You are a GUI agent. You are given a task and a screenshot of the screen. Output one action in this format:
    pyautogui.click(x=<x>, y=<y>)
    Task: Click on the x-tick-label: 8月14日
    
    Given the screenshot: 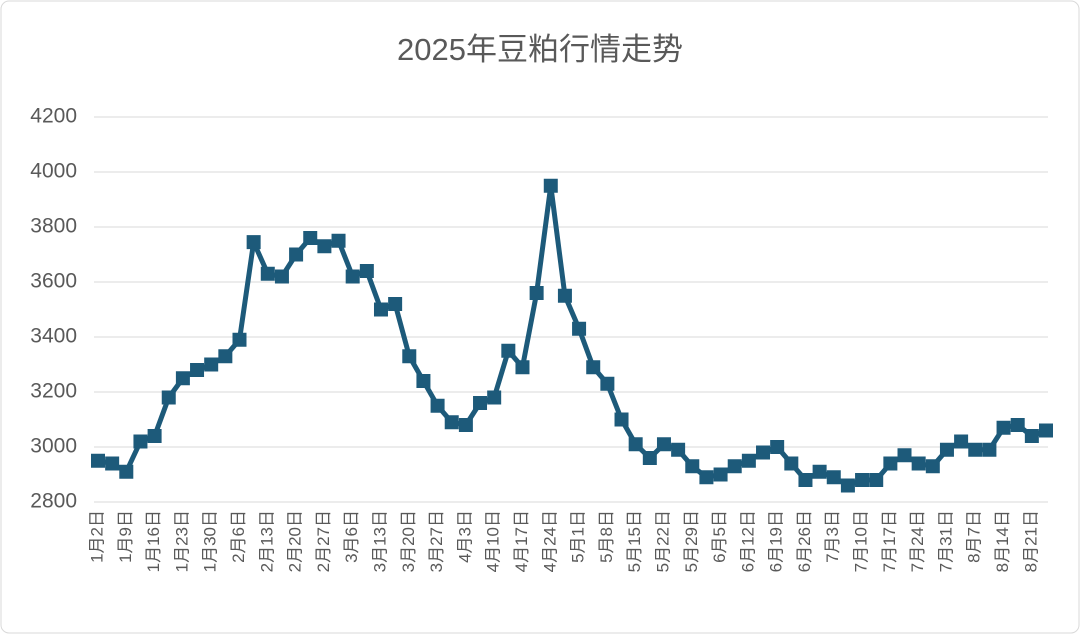 What is the action you would take?
    pyautogui.click(x=1002, y=541)
    